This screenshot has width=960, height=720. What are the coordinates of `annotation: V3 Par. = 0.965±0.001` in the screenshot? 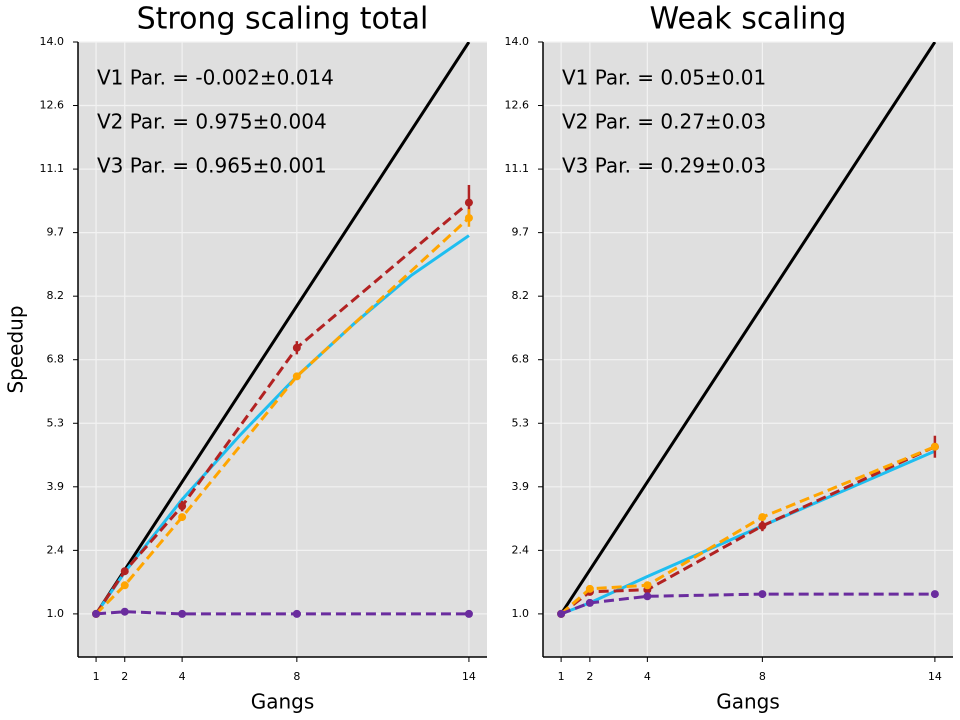 It's located at (212, 166).